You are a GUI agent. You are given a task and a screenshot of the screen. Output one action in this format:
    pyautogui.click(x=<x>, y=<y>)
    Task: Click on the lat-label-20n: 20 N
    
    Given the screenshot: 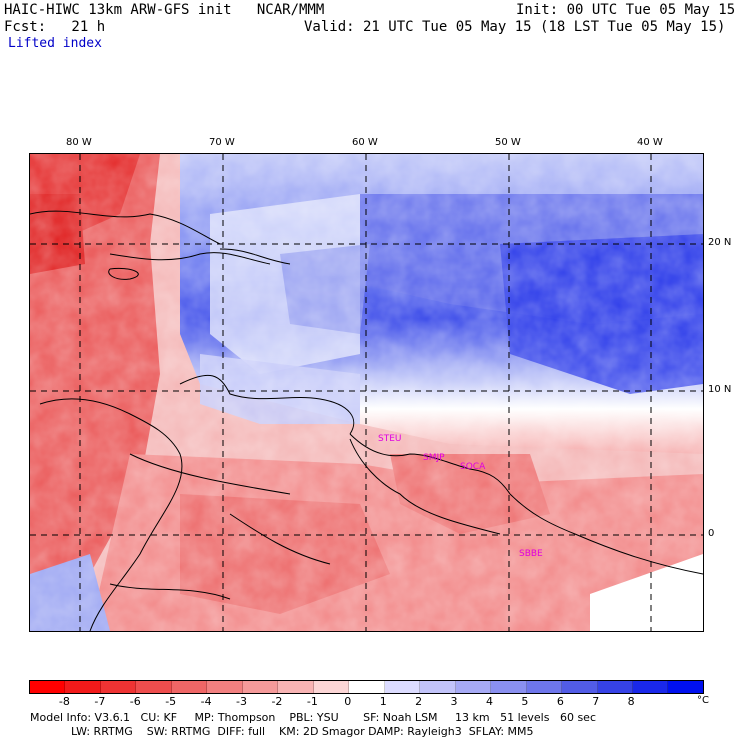 What is the action you would take?
    pyautogui.click(x=720, y=242)
    